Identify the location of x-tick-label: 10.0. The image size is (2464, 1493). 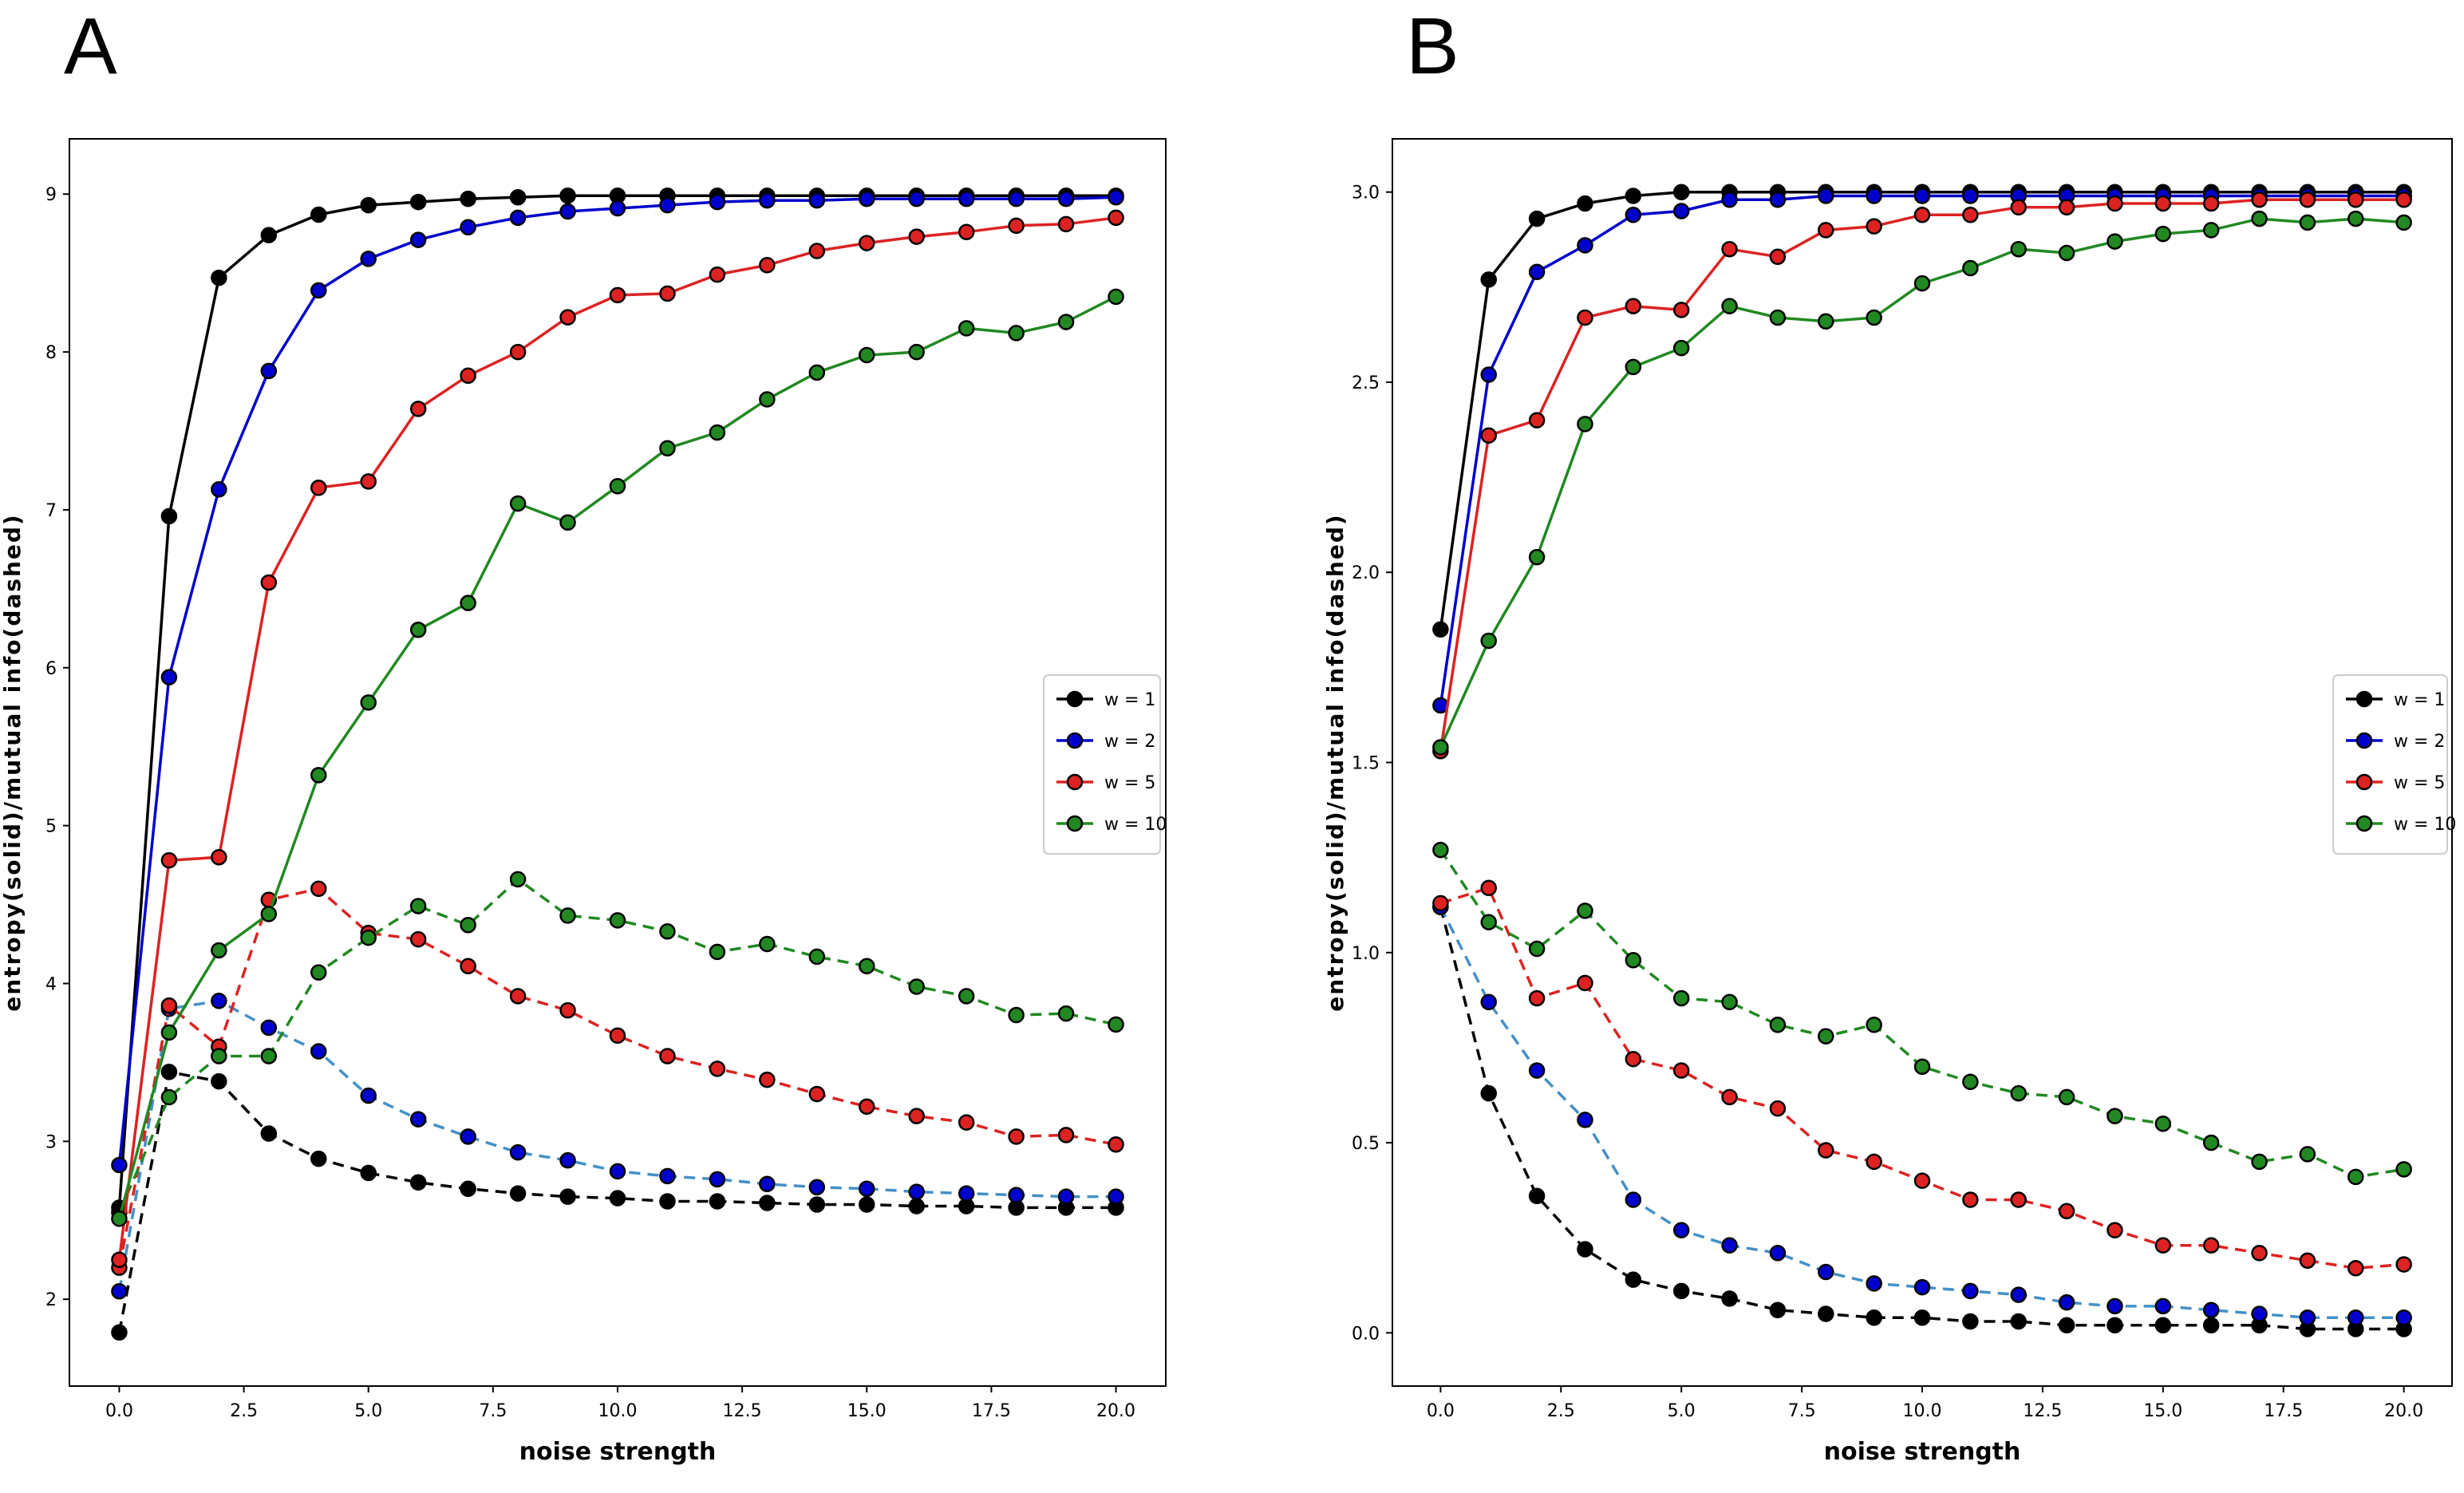
(1922, 1411).